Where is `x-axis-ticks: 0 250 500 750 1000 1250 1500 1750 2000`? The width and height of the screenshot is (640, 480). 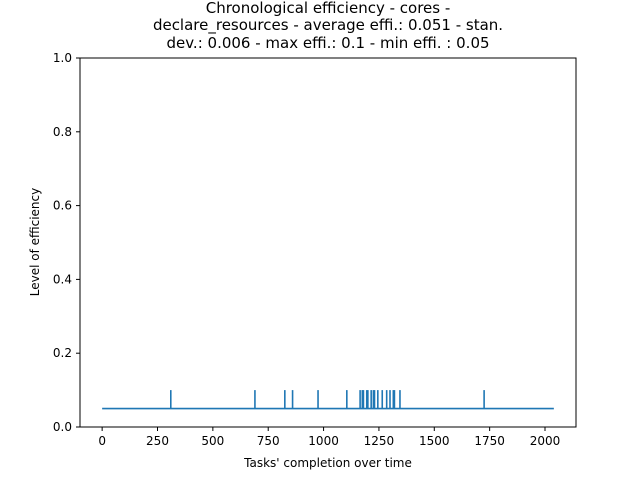 x-axis-ticks: 0 250 500 750 1000 1250 1500 1750 2000 is located at coordinates (329, 437).